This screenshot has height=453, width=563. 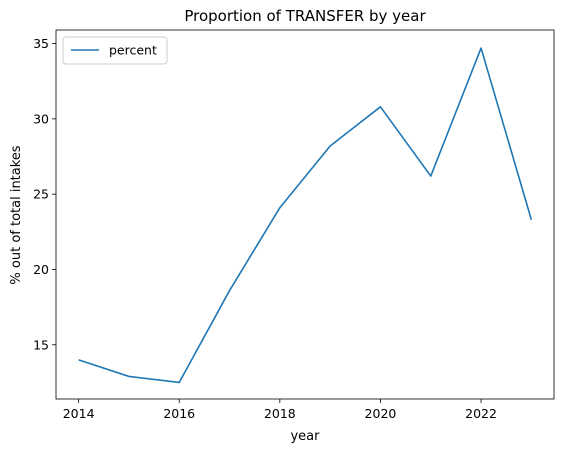 I want to click on x-tick-label: 2022, so click(x=481, y=413).